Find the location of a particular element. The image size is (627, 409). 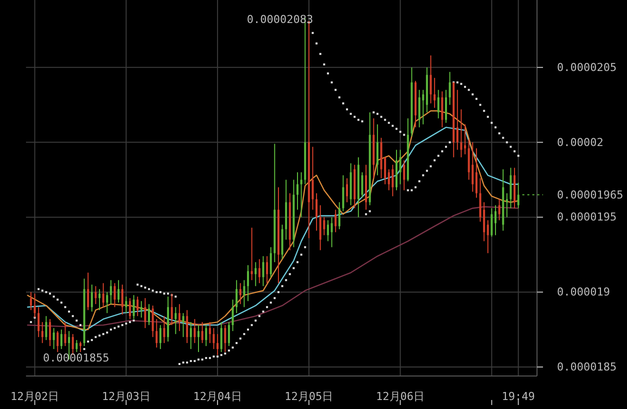

annotation: 0.00002083 is located at coordinates (280, 19).